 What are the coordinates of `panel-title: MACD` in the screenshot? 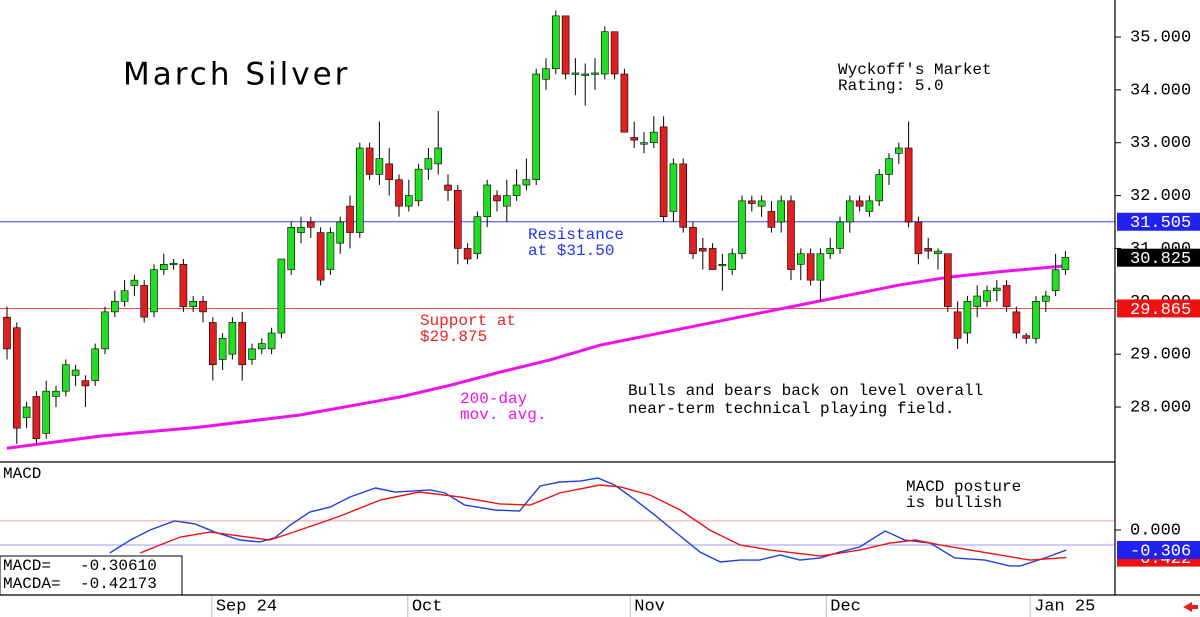 It's located at (22, 474).